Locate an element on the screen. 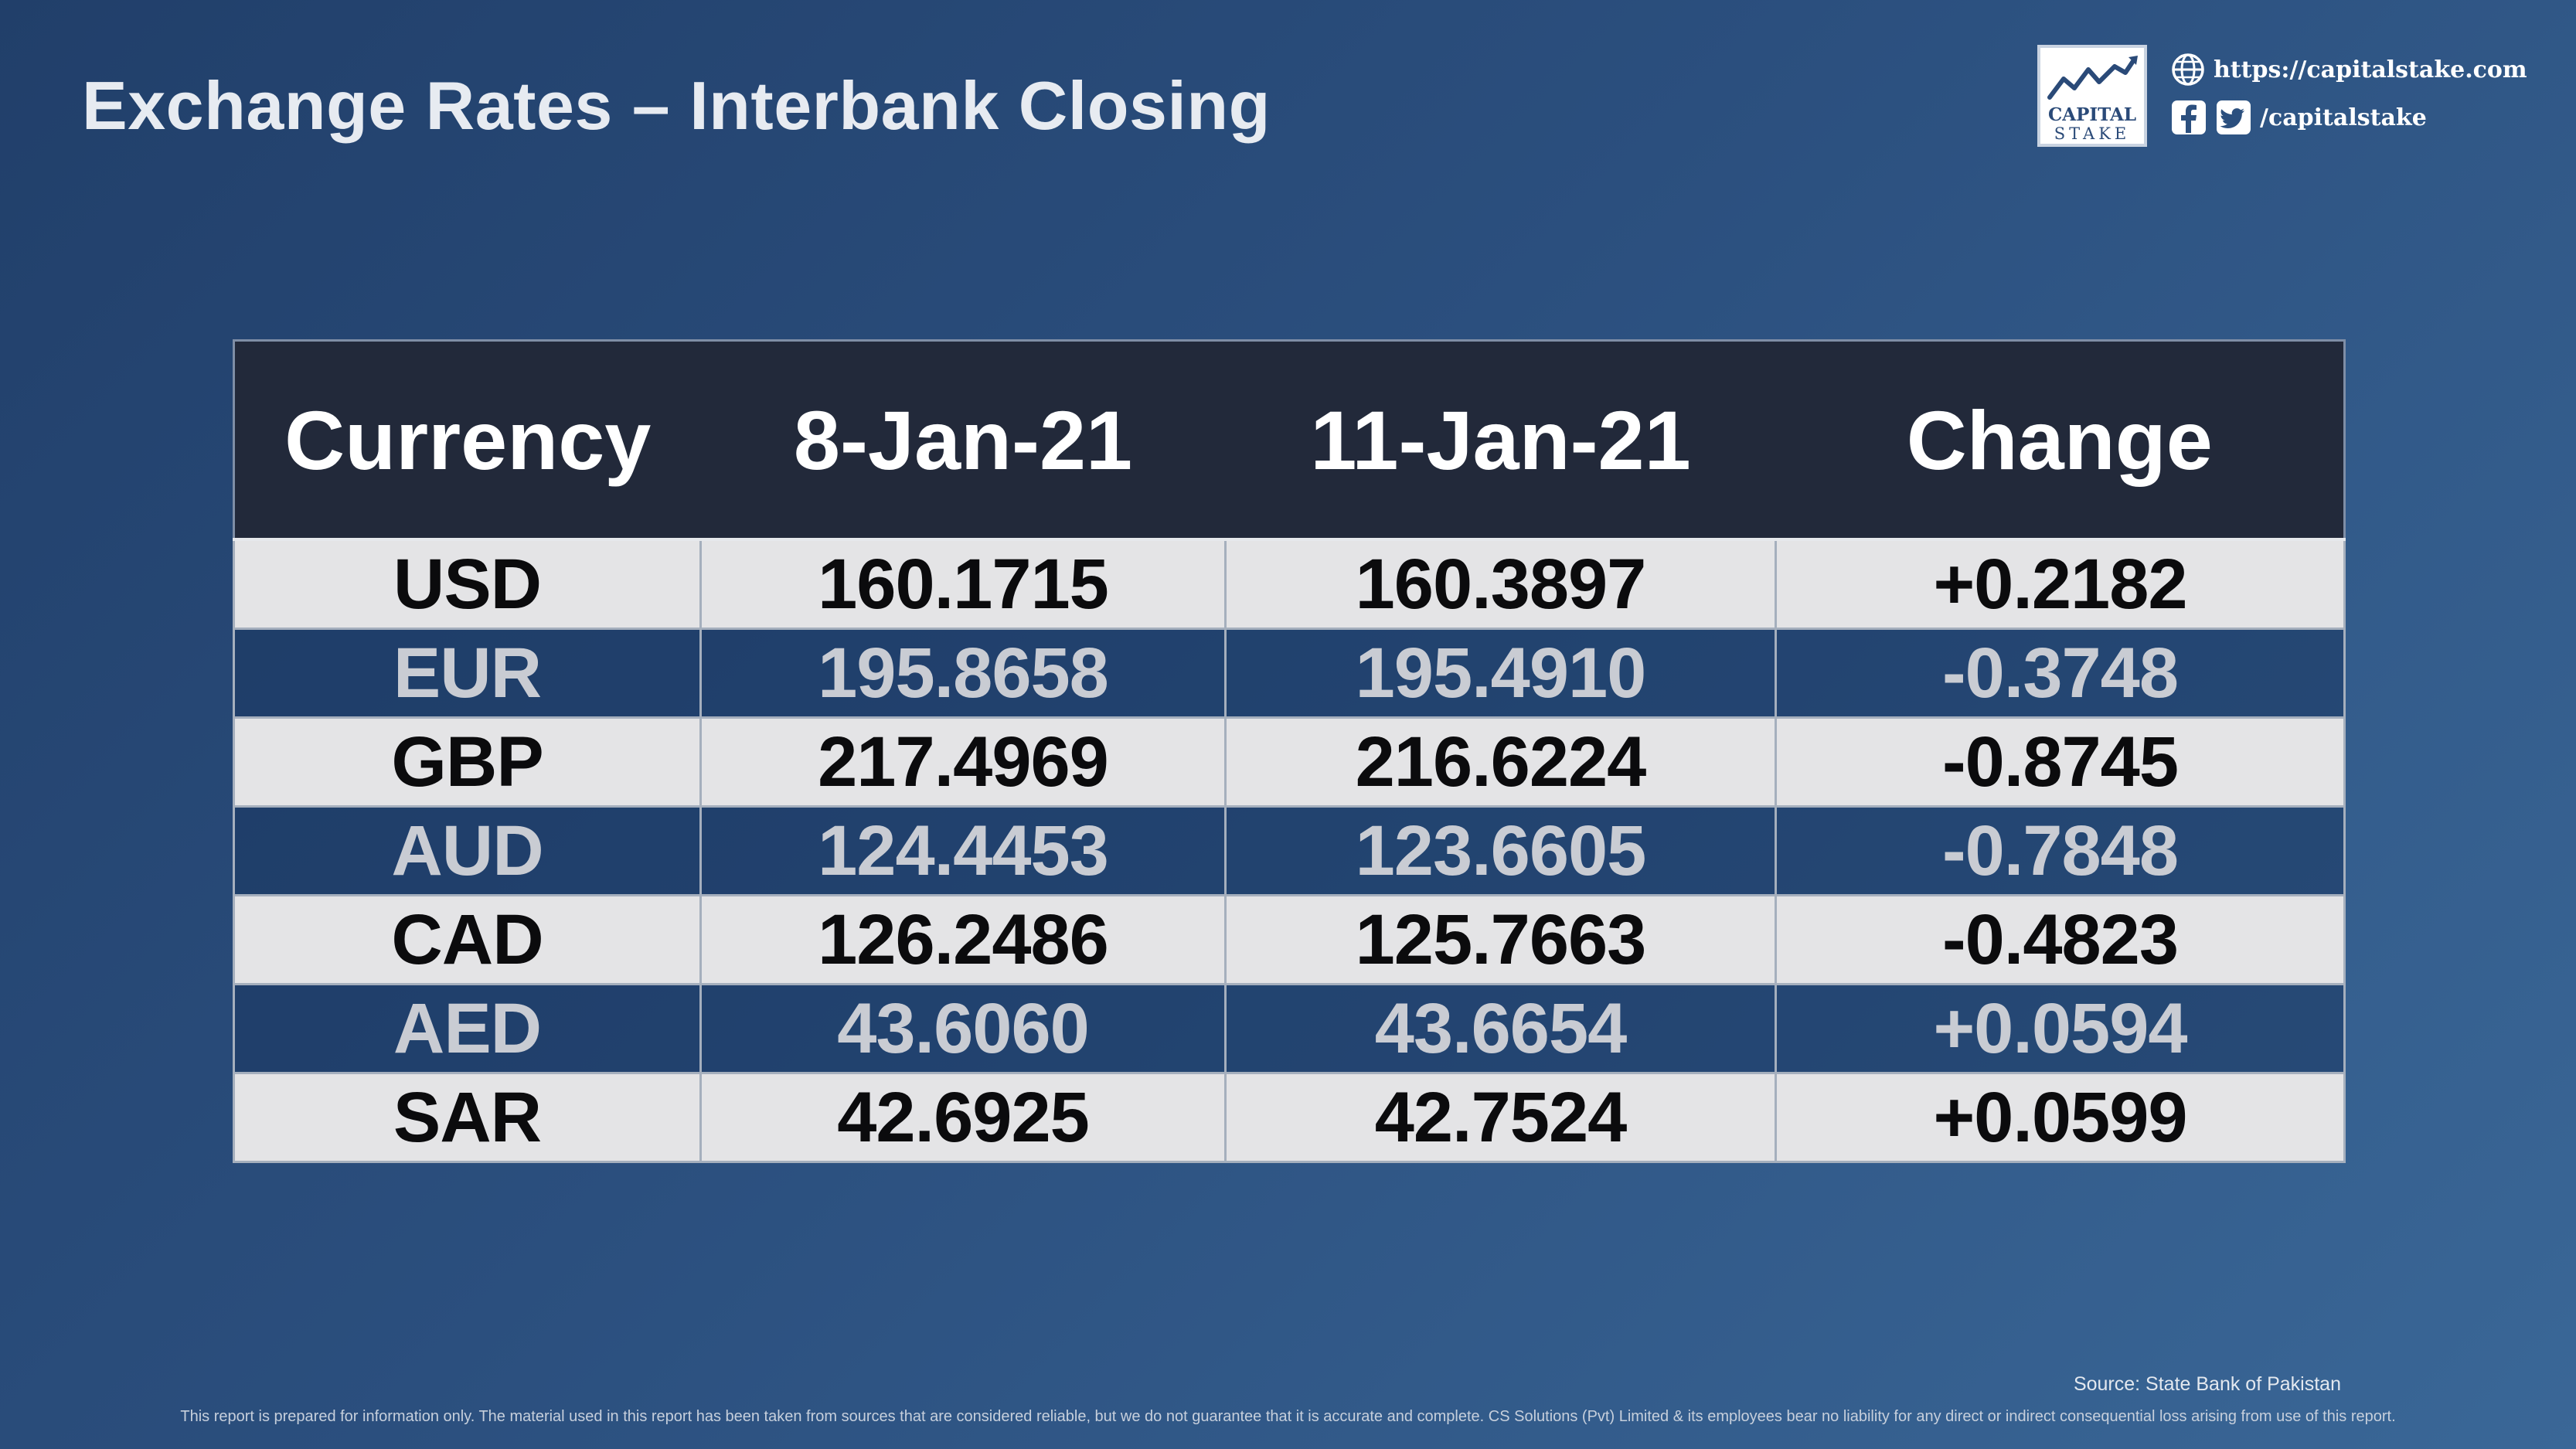 The height and width of the screenshot is (1449, 2576). capital-stake-logo: CAPITAL STAKE is located at coordinates (2092, 96).